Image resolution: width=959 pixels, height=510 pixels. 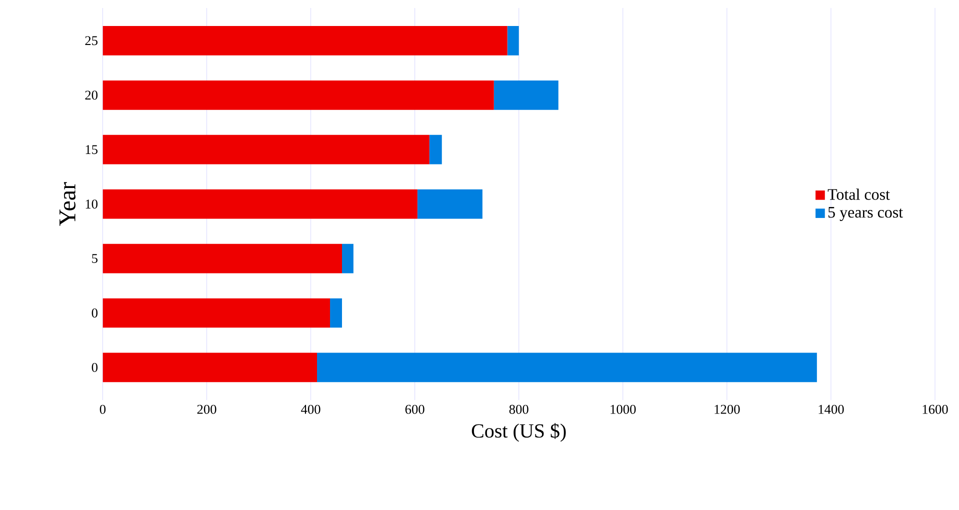 I want to click on x-tick-label: 1400, so click(x=831, y=409).